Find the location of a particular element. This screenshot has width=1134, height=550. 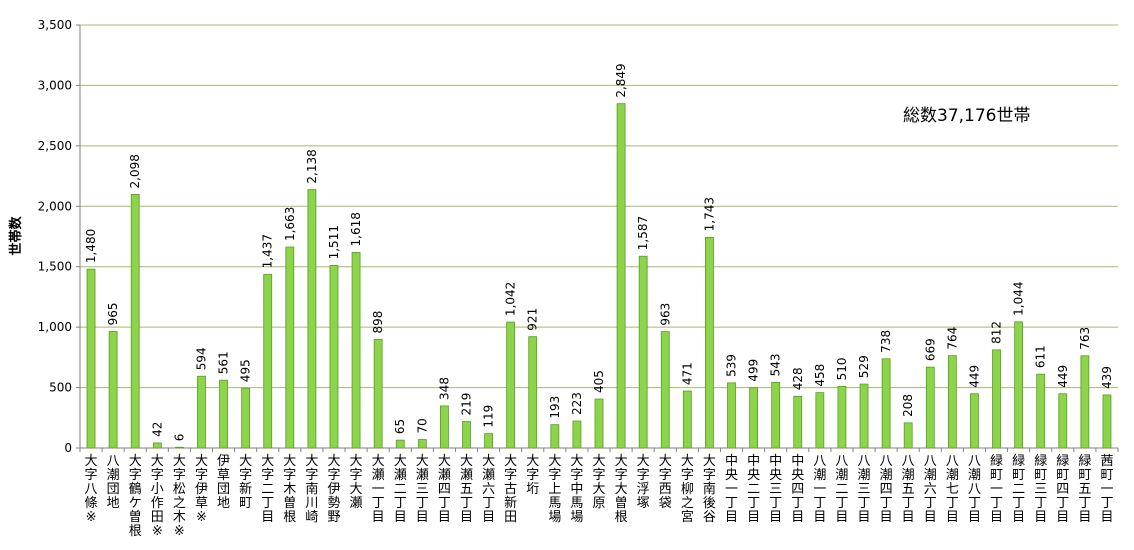

data-label: 510 is located at coordinates (842, 368).